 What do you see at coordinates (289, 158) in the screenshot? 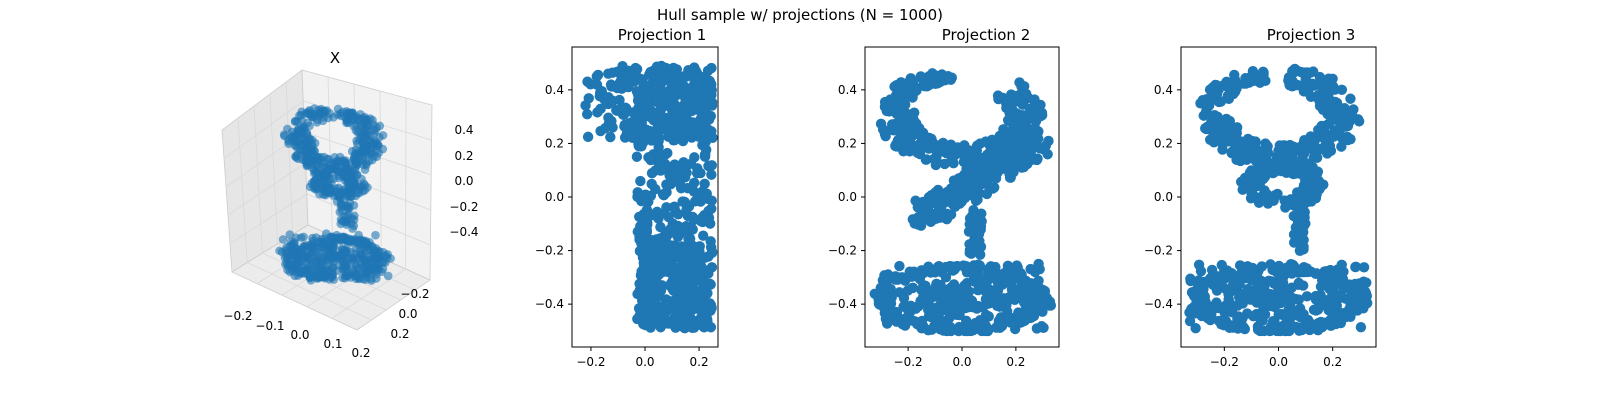
I see `grid-line-y` at bounding box center [289, 158].